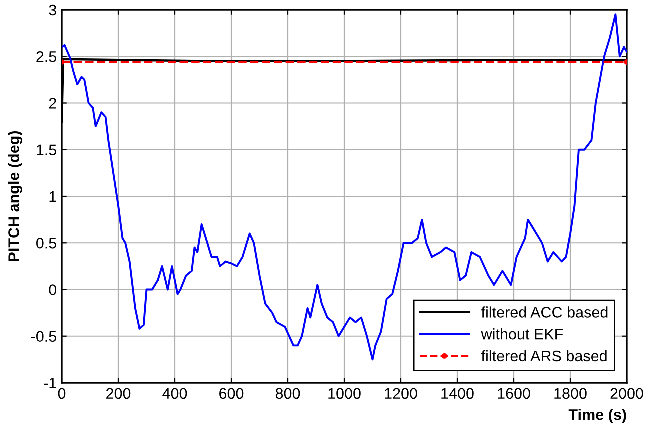 The width and height of the screenshot is (662, 430). What do you see at coordinates (344, 394) in the screenshot?
I see `x-tick-label: 1000` at bounding box center [344, 394].